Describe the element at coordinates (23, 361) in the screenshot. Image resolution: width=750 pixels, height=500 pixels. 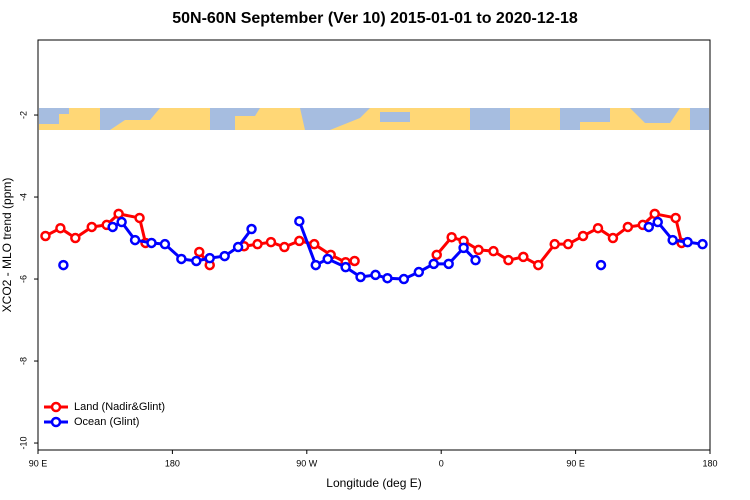
I see `y-tick-label: -8` at that location.